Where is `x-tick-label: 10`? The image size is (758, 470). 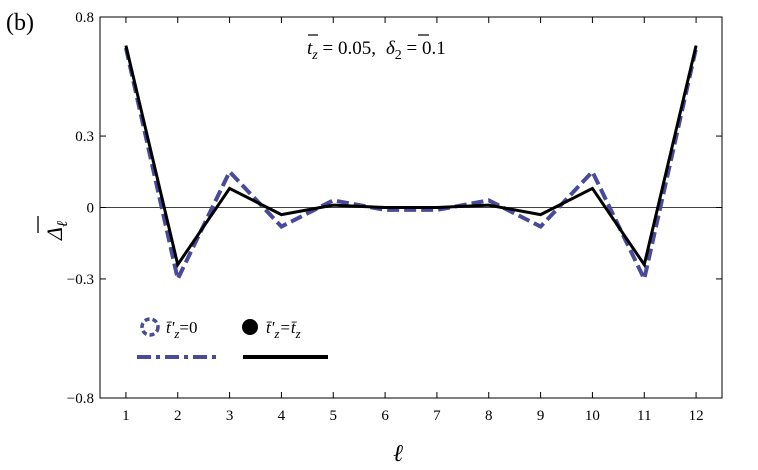 x-tick-label: 10 is located at coordinates (592, 416).